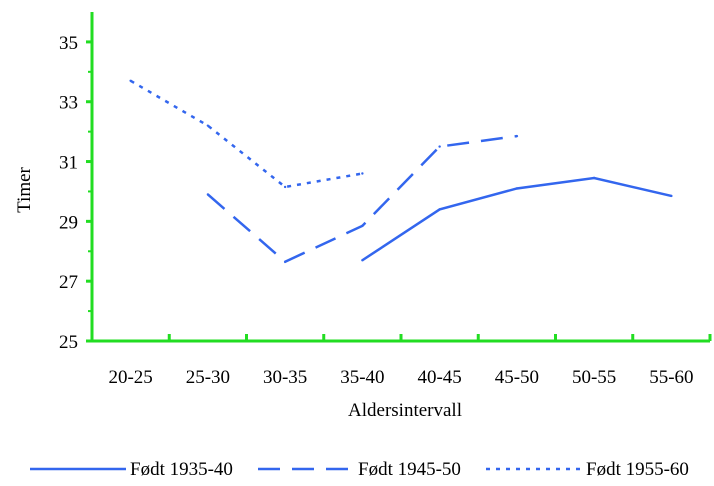 The width and height of the screenshot is (714, 486). Describe the element at coordinates (24, 189) in the screenshot. I see `y-axis-title: Timer` at that location.